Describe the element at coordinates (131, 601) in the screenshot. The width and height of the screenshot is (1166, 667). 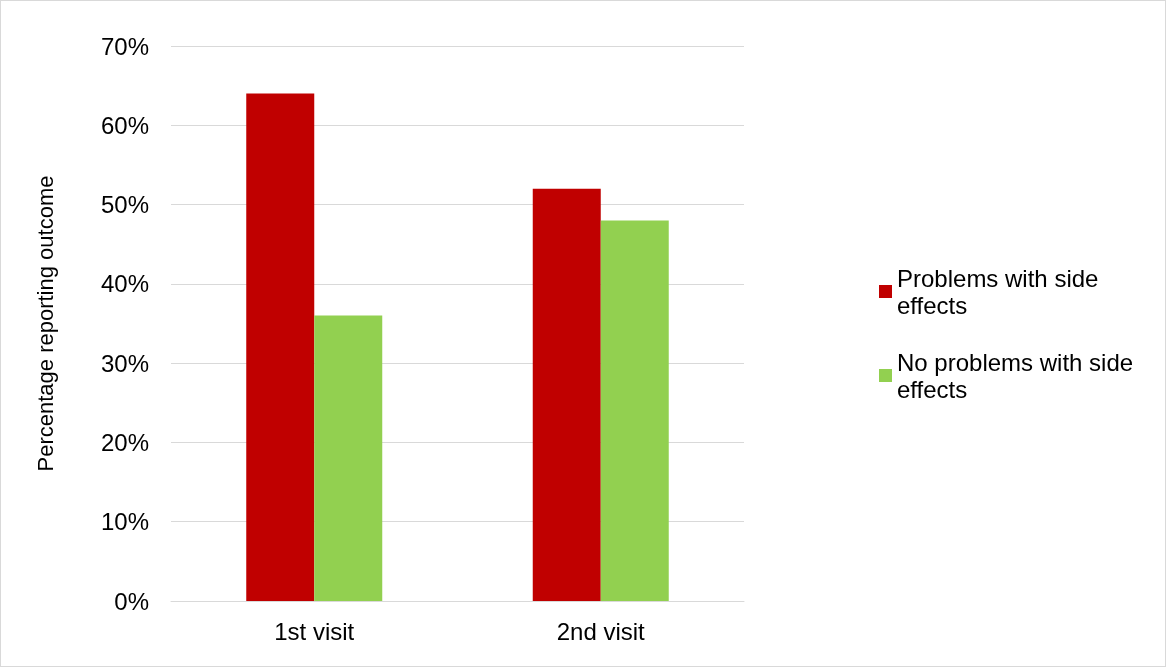
I see `y-tick-label: 0%` at that location.